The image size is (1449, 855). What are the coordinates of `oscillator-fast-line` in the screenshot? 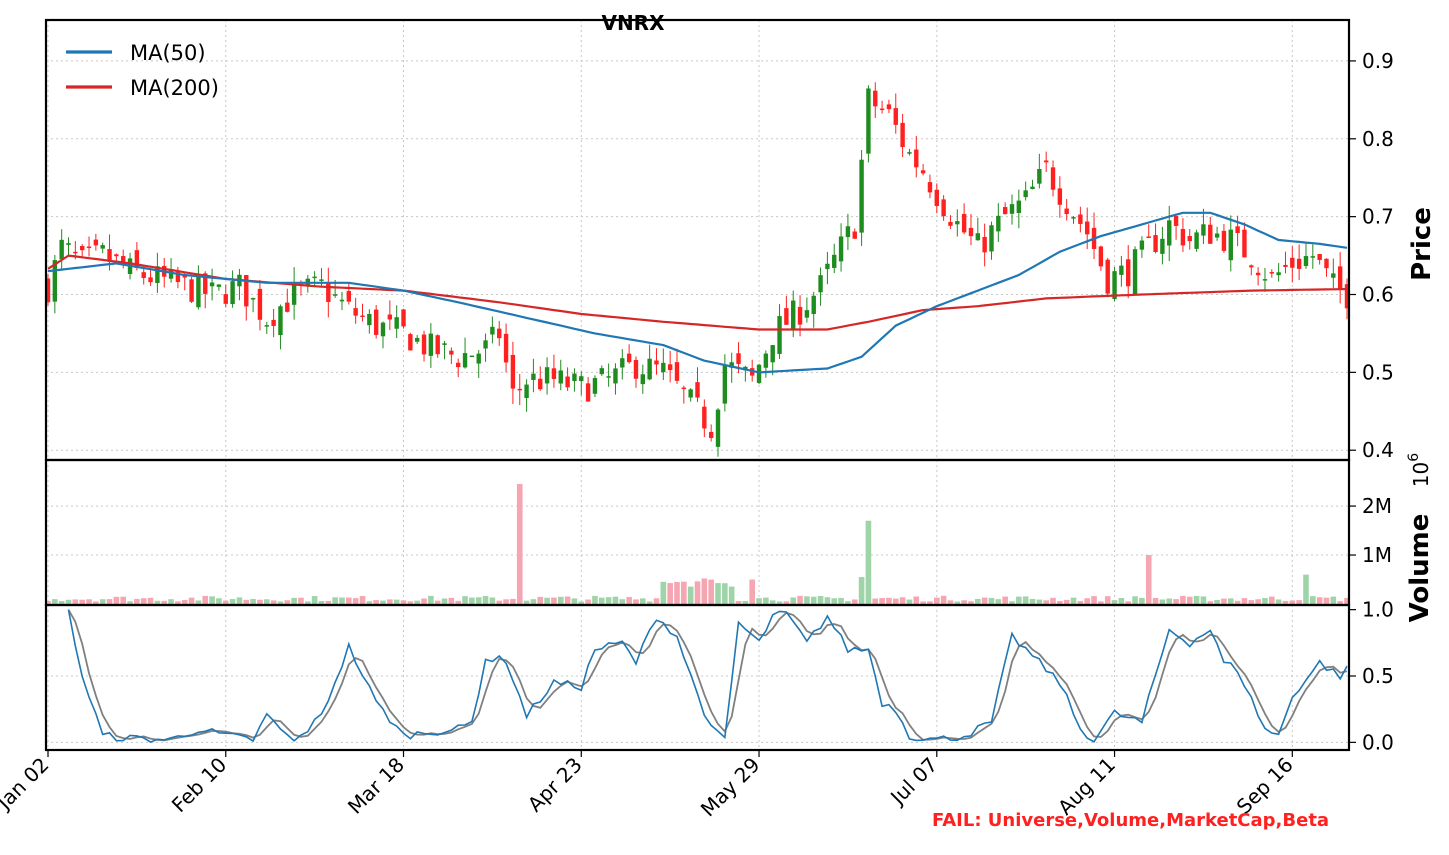 It's located at (707, 676).